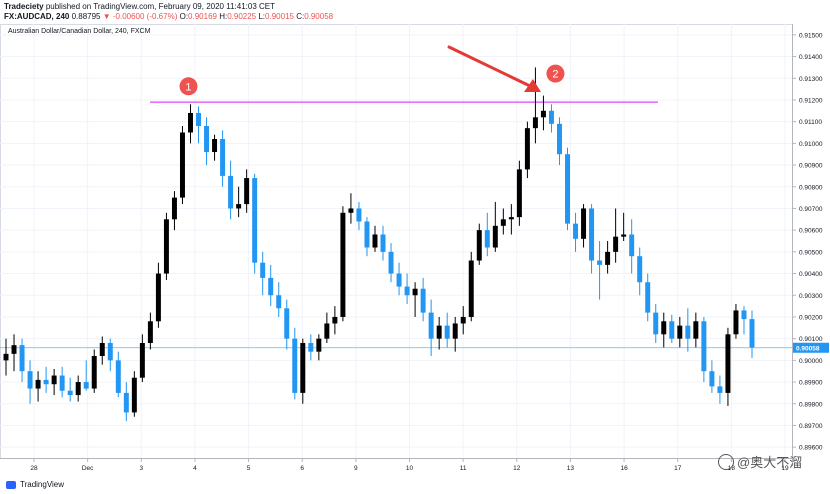 The height and width of the screenshot is (494, 830). I want to click on annotations-layer: 12, so click(372, 70).